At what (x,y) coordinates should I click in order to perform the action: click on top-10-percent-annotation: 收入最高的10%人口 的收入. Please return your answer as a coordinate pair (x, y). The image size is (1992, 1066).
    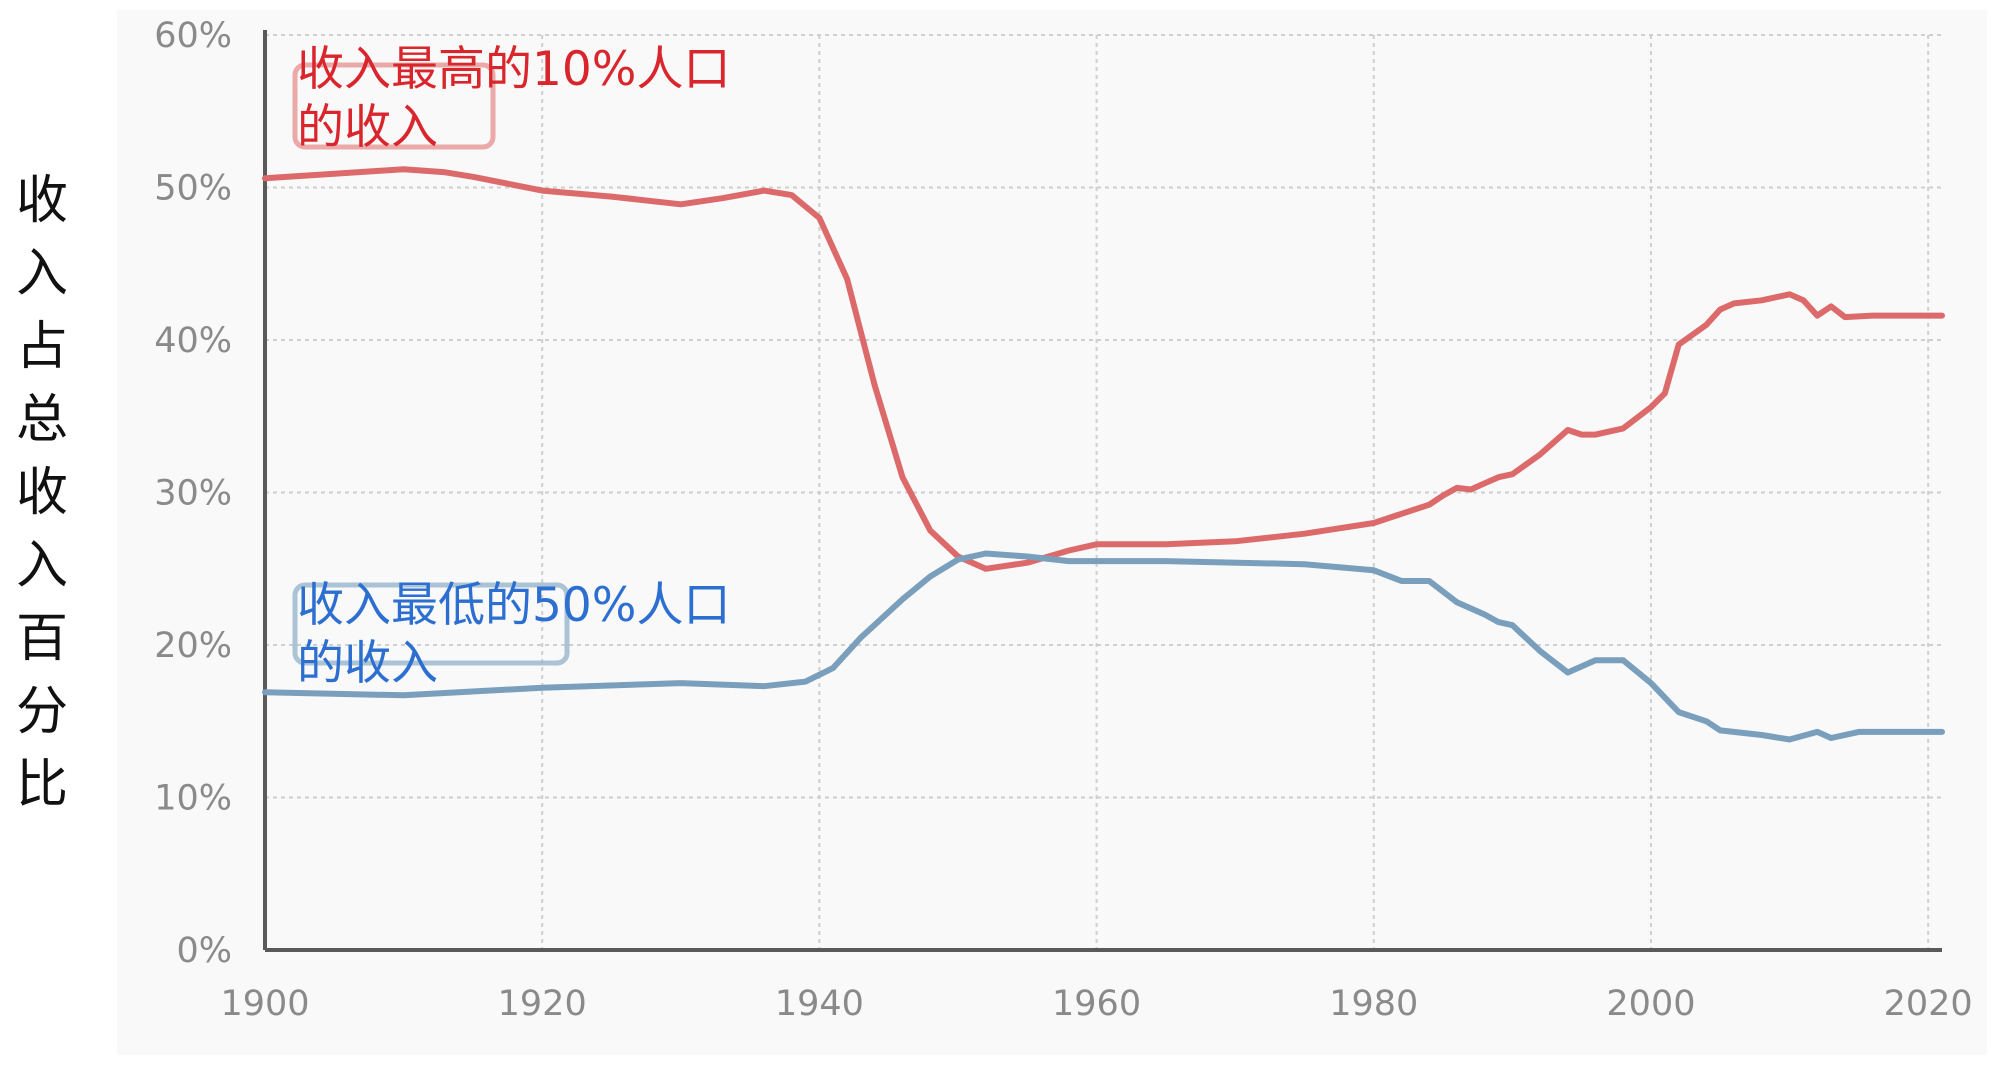
    Looking at the image, I should click on (514, 98).